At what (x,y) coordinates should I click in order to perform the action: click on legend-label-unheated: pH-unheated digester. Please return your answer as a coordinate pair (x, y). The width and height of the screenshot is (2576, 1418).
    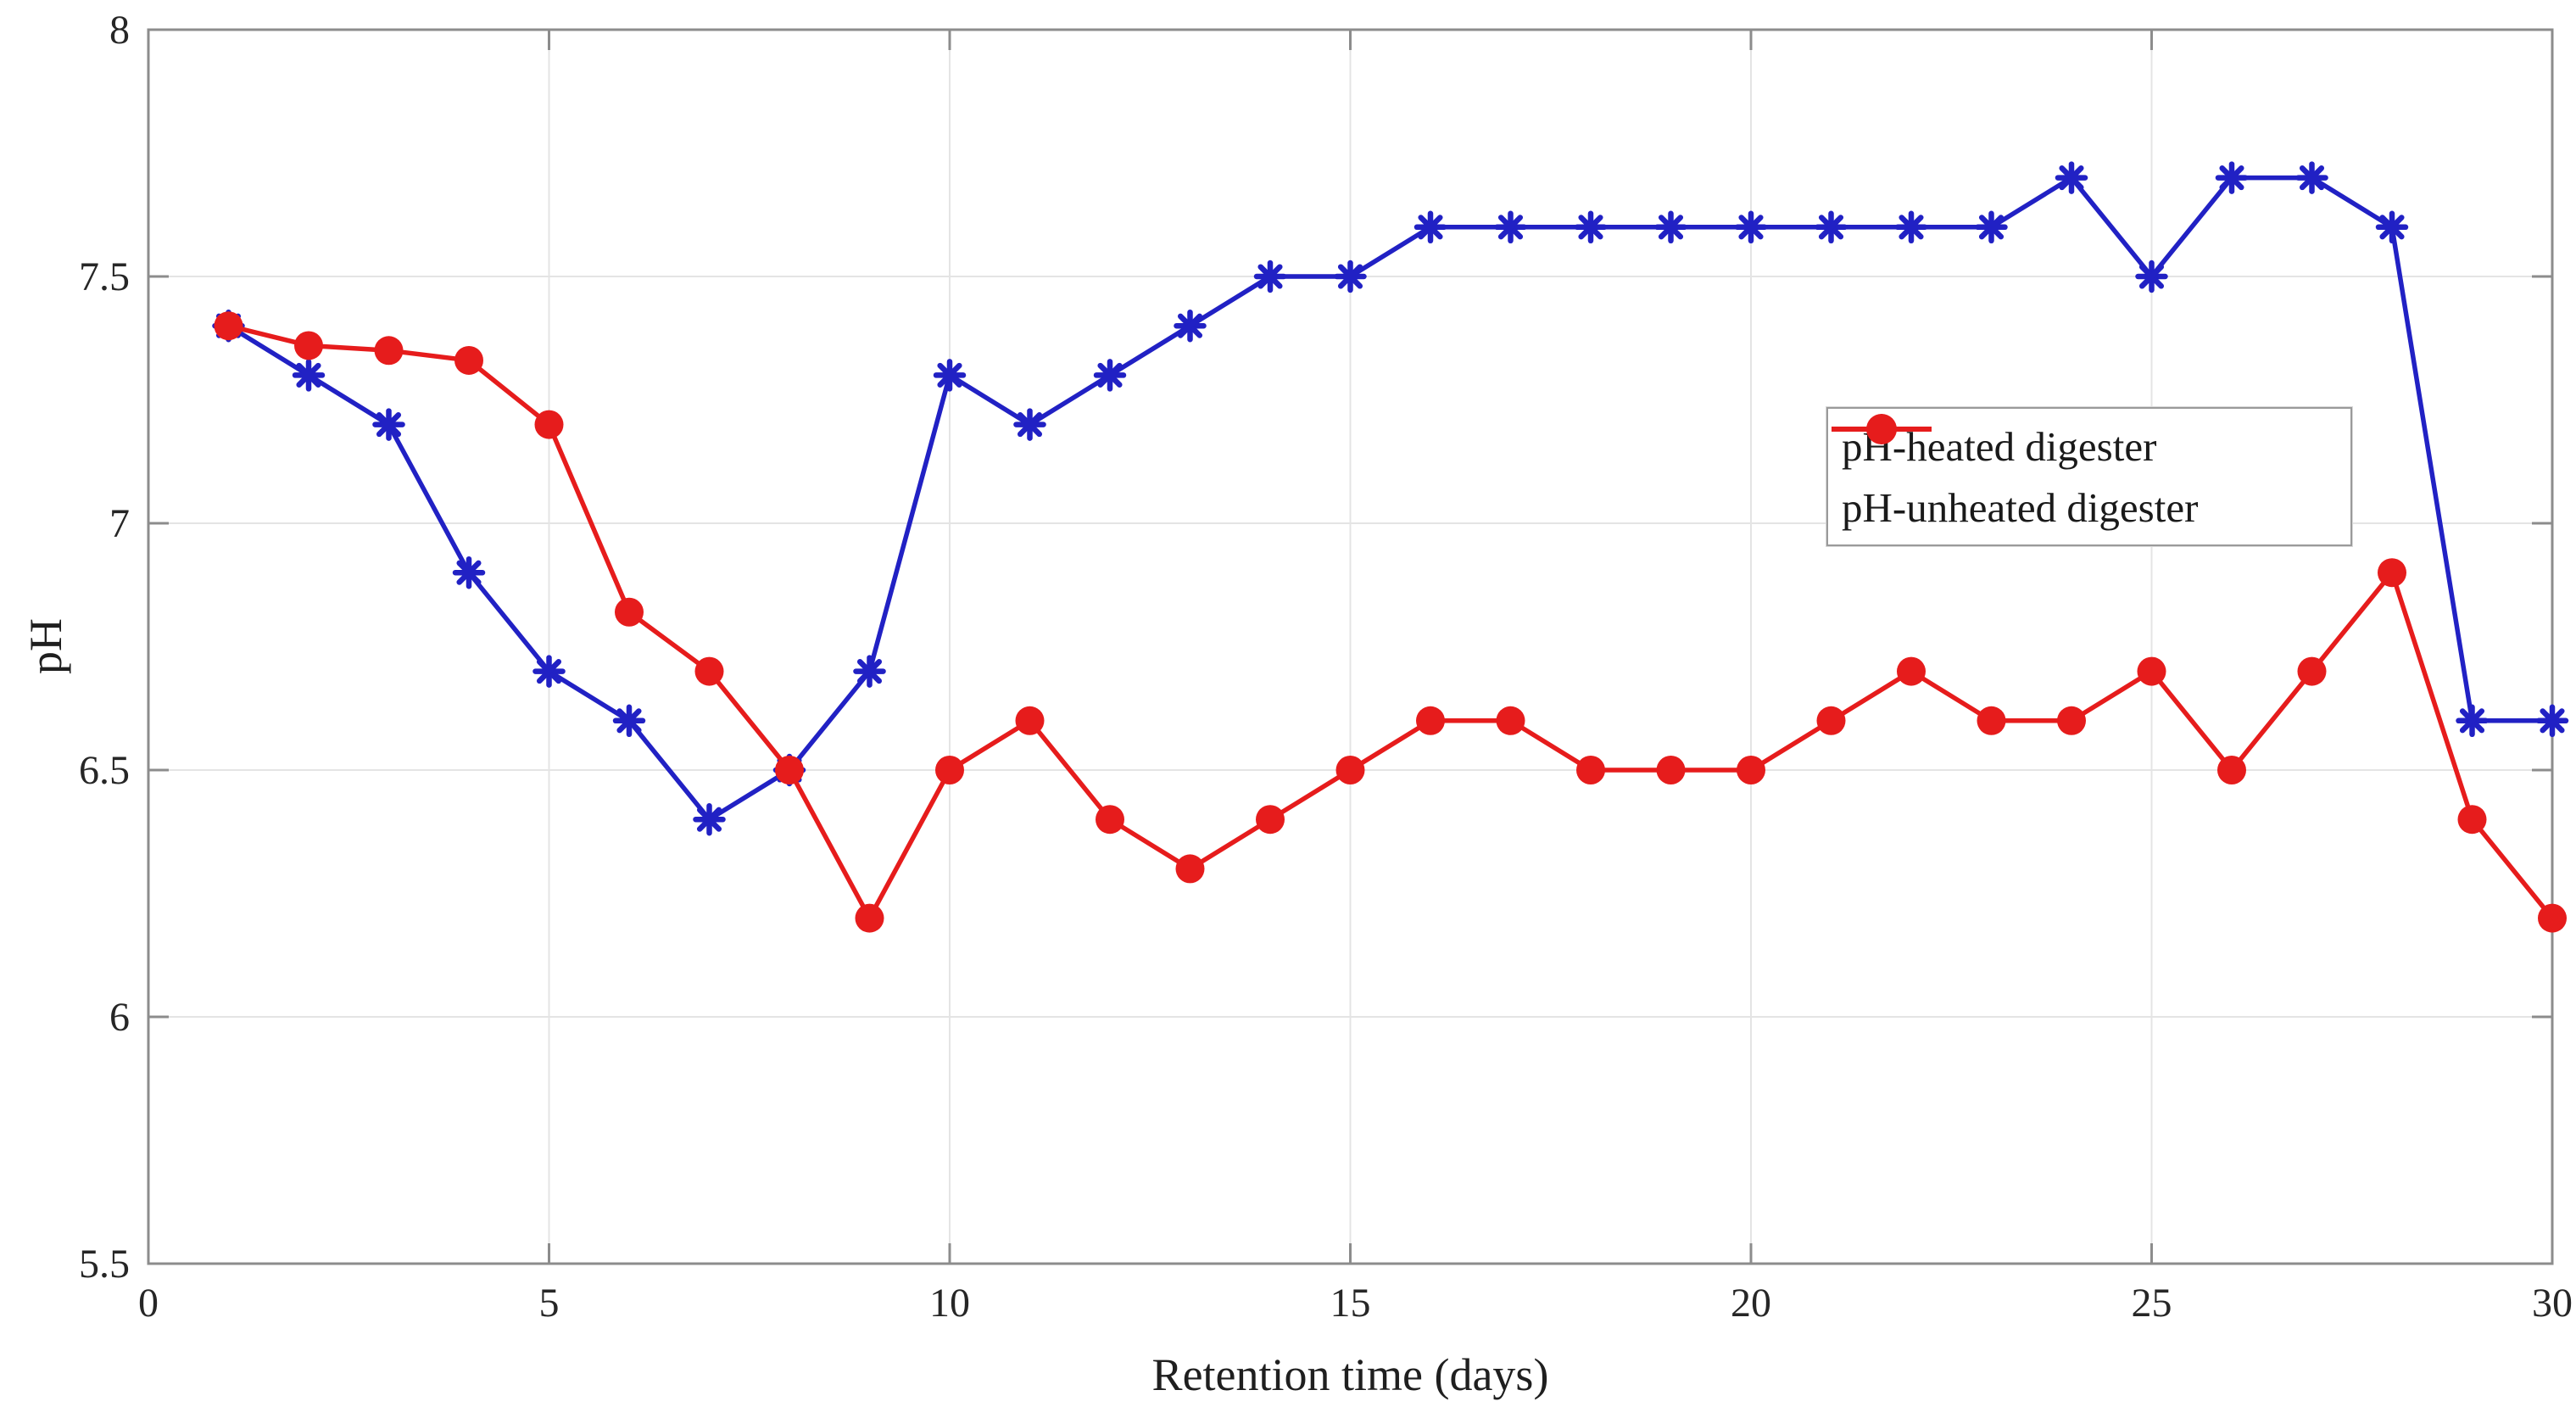
    Looking at the image, I should click on (2020, 507).